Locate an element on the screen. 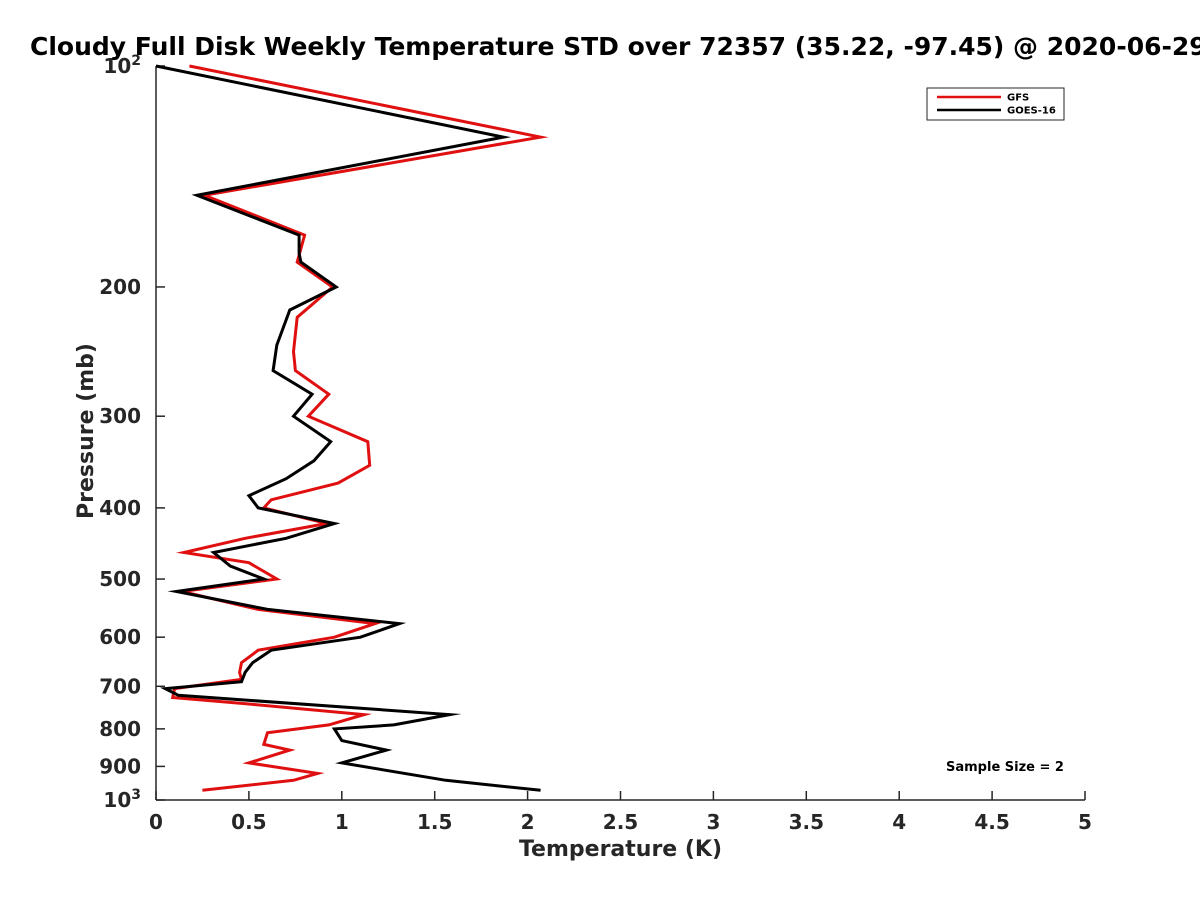 The width and height of the screenshot is (1200, 900). y-tick-label: 400 is located at coordinates (120, 508).